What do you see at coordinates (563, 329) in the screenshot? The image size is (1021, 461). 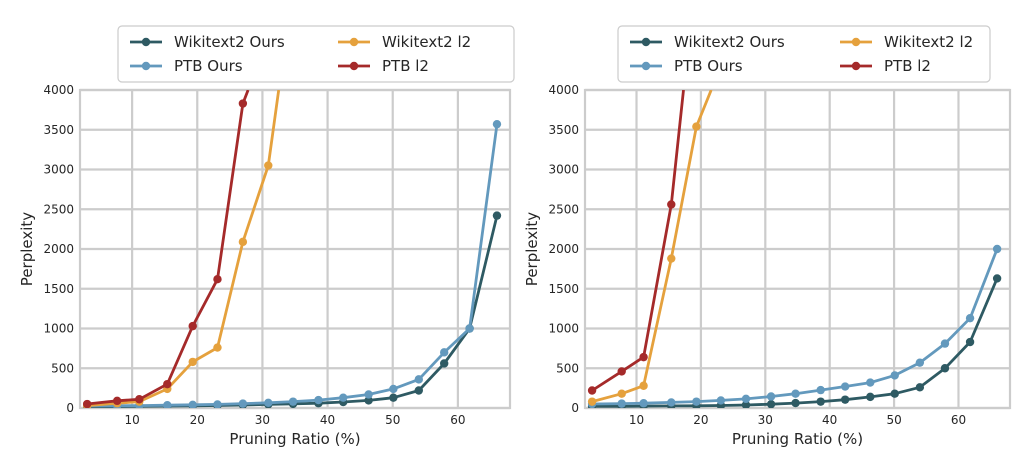 I see `y-tick-label: 1000` at bounding box center [563, 329].